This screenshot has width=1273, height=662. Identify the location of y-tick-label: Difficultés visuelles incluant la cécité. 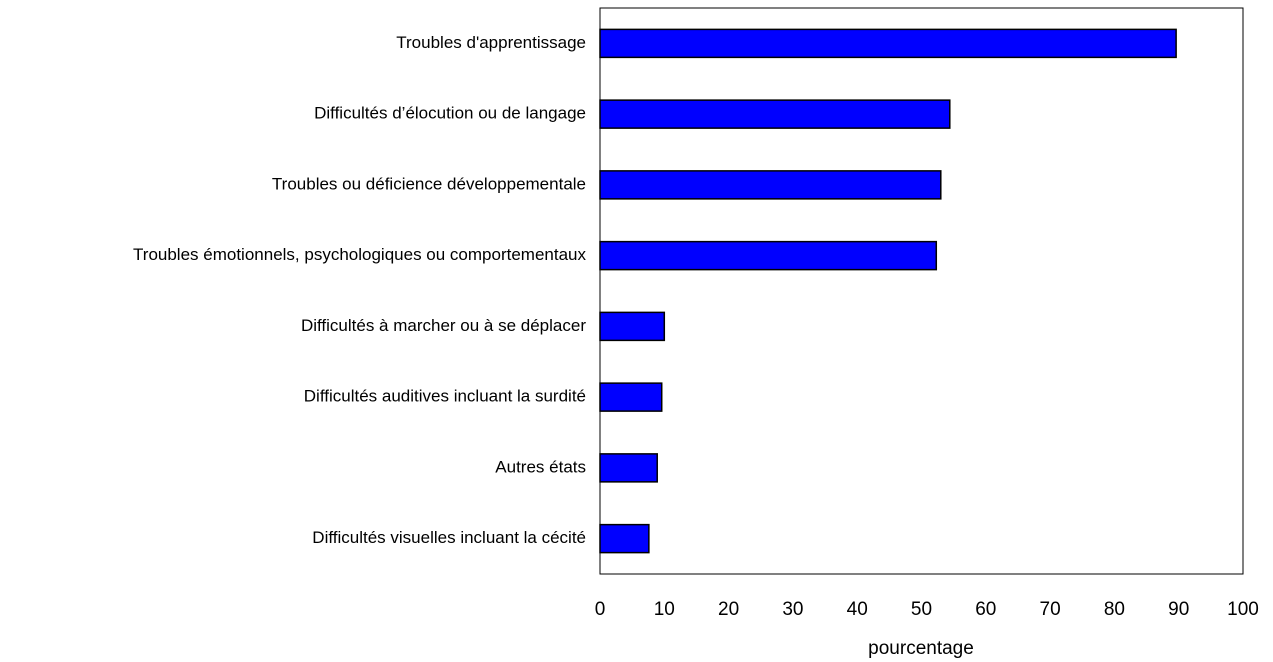
(449, 537).